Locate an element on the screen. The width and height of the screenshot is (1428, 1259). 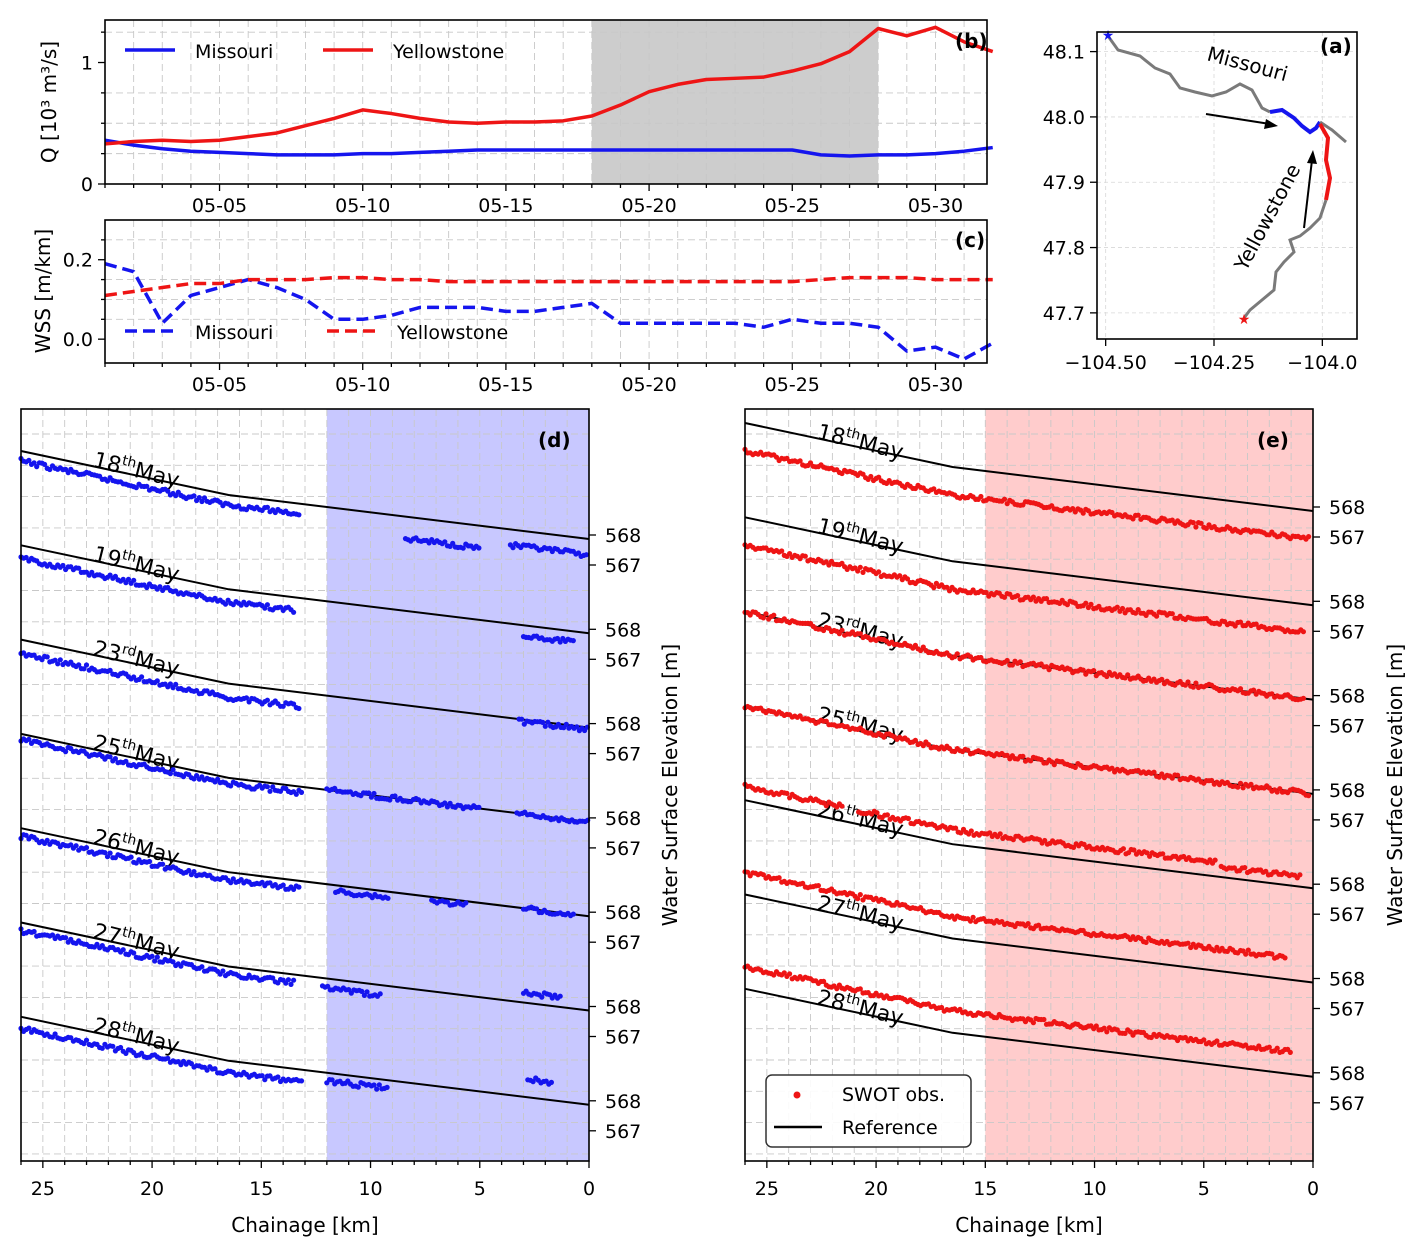
y-tick-label: 47.8 is located at coordinates (1064, 249).